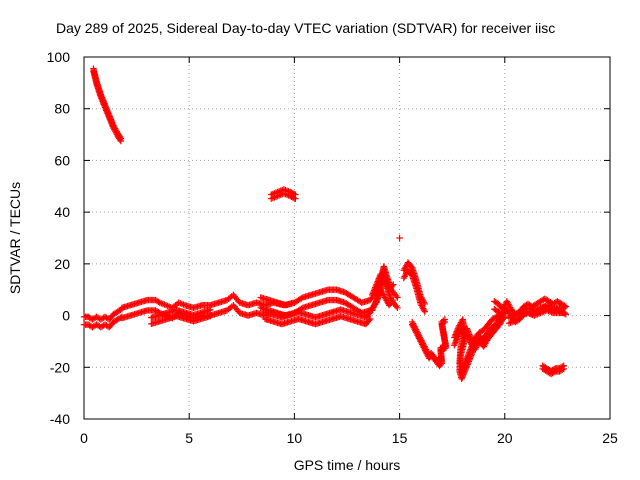  Describe the element at coordinates (62, 212) in the screenshot. I see `y-tick-label: 40` at that location.